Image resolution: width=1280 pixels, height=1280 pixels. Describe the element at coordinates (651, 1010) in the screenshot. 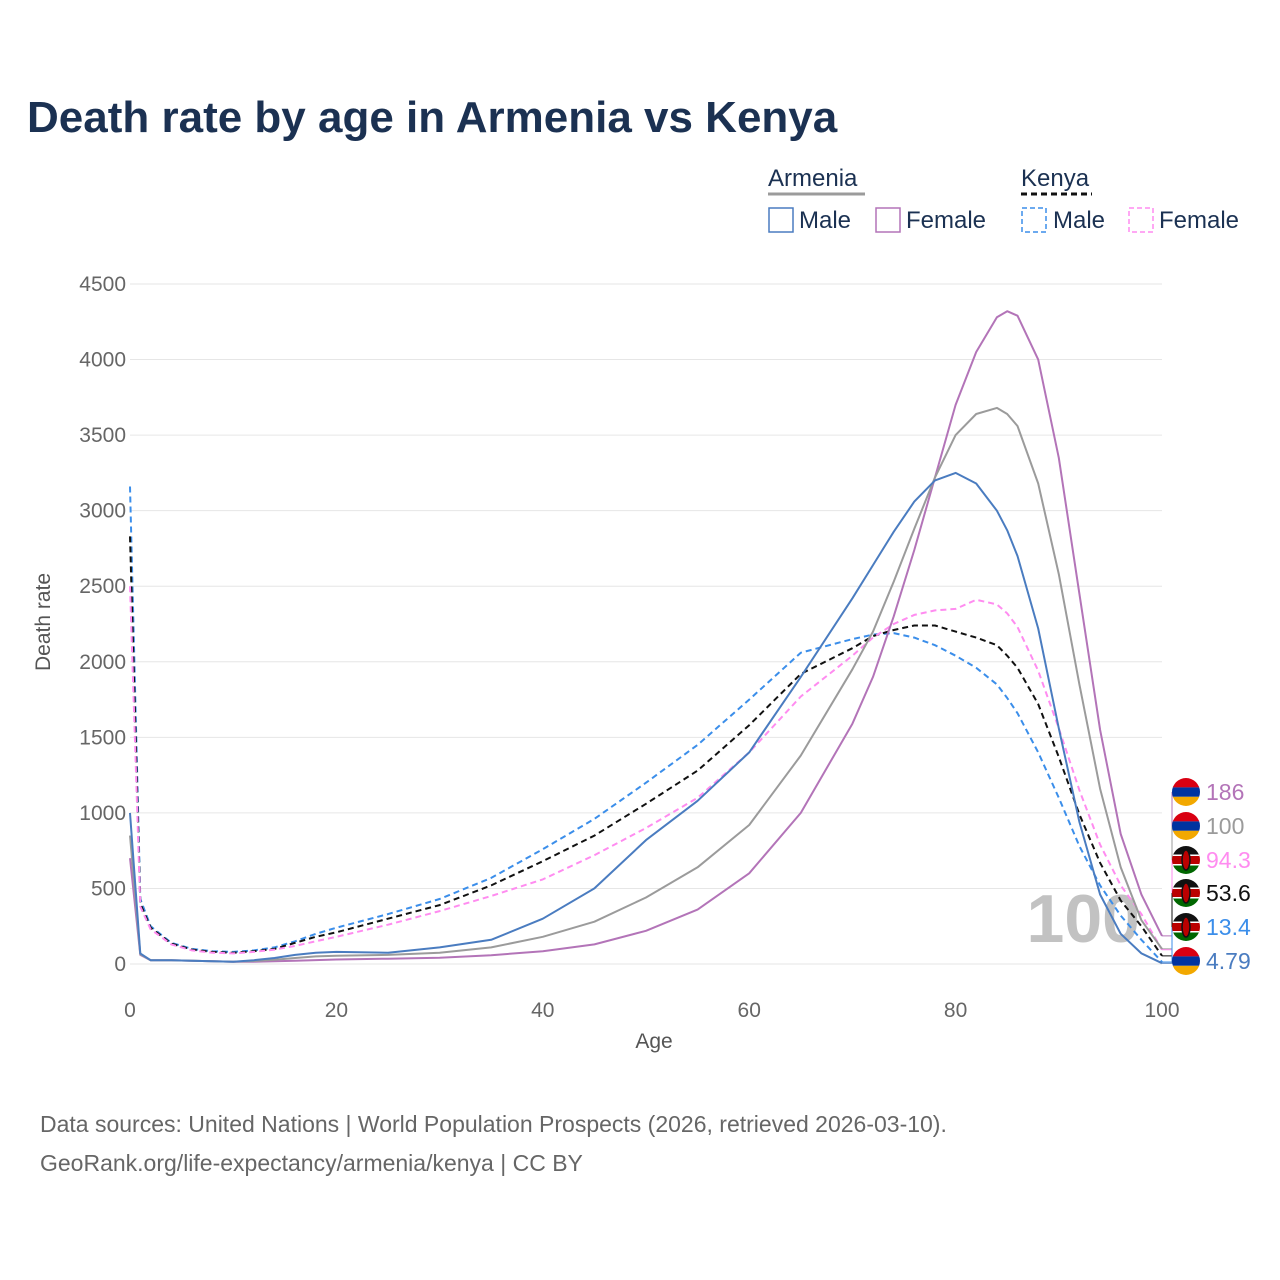

I see `x-axis-ticks: 0 20 40 60 80 100` at that location.